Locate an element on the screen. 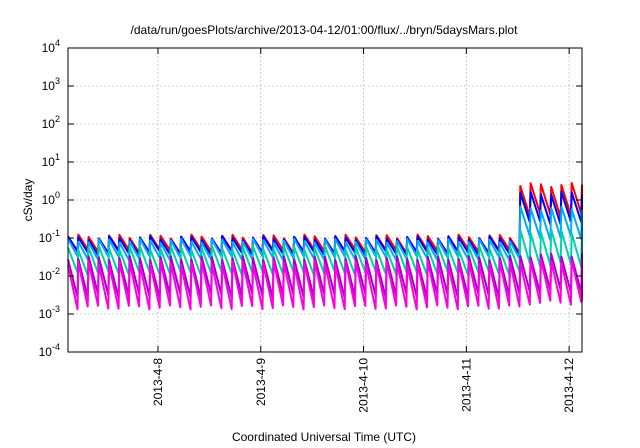 The width and height of the screenshot is (640, 448). y-tick-label: 10¹ is located at coordinates (51, 160).